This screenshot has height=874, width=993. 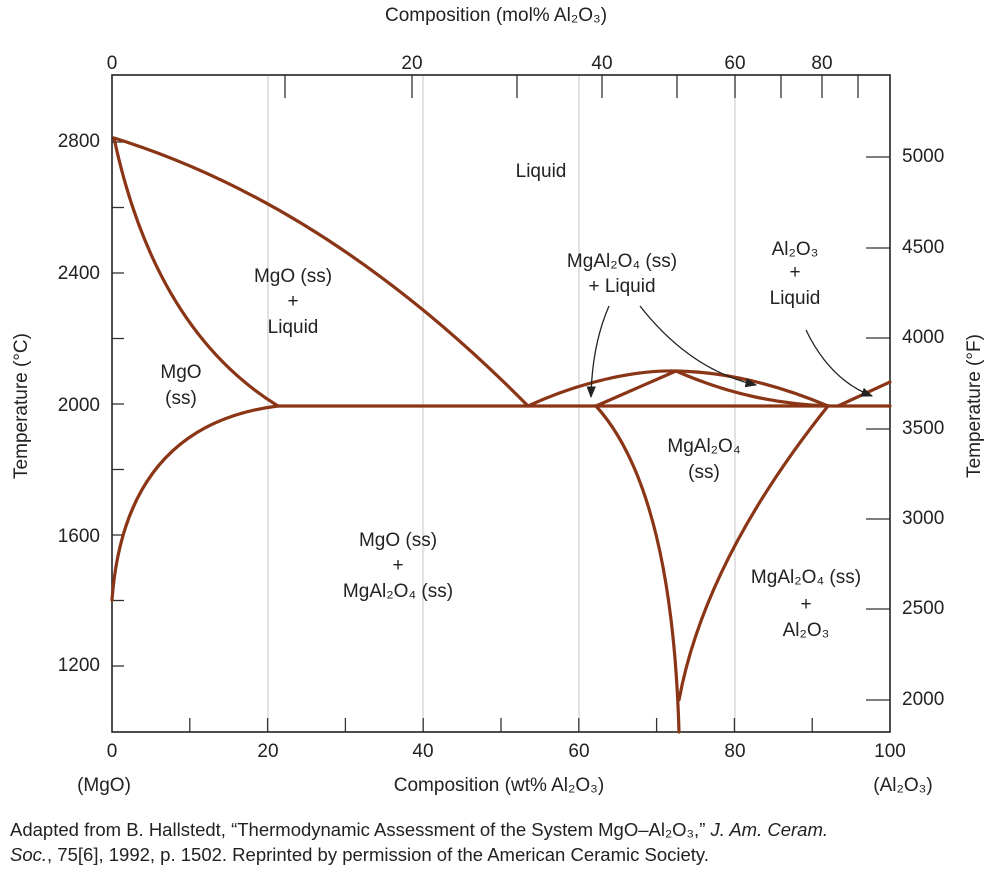 I want to click on top-tick-label: 80, so click(x=821, y=63).